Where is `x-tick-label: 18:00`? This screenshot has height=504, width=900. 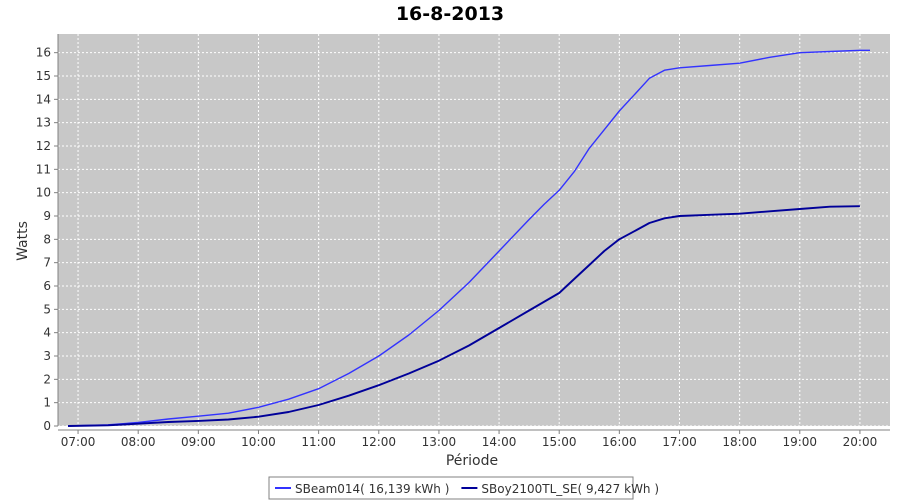 x-tick-label: 18:00 is located at coordinates (739, 442).